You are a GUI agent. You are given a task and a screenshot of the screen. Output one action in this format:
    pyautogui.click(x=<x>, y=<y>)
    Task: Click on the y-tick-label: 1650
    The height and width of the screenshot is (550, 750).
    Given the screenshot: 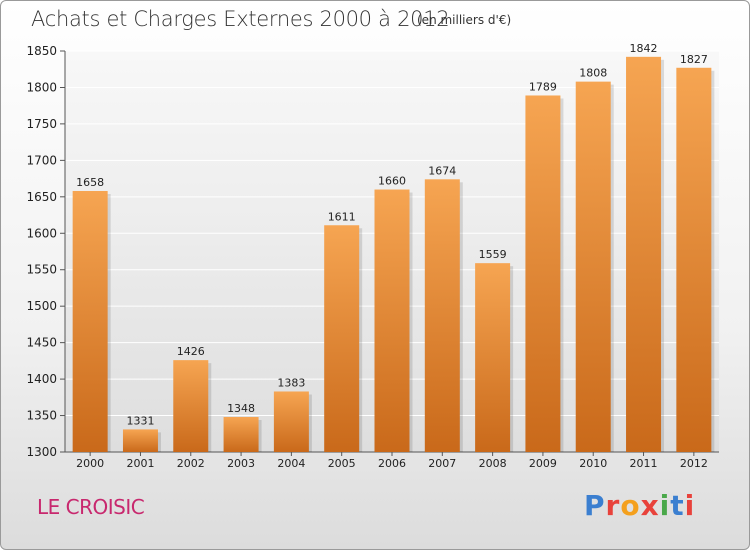 What is the action you would take?
    pyautogui.click(x=41, y=197)
    